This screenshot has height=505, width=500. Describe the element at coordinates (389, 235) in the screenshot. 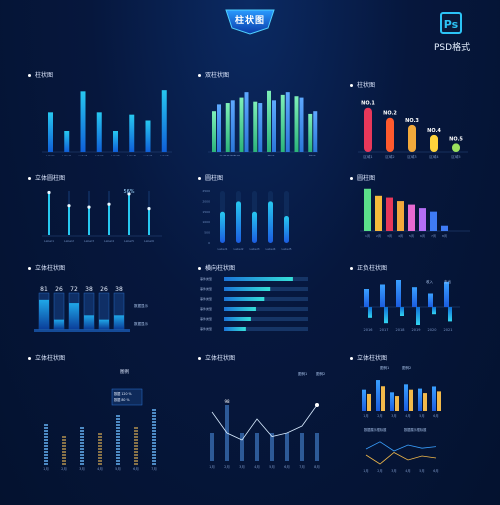

I see `tick-label: 3周` at that location.